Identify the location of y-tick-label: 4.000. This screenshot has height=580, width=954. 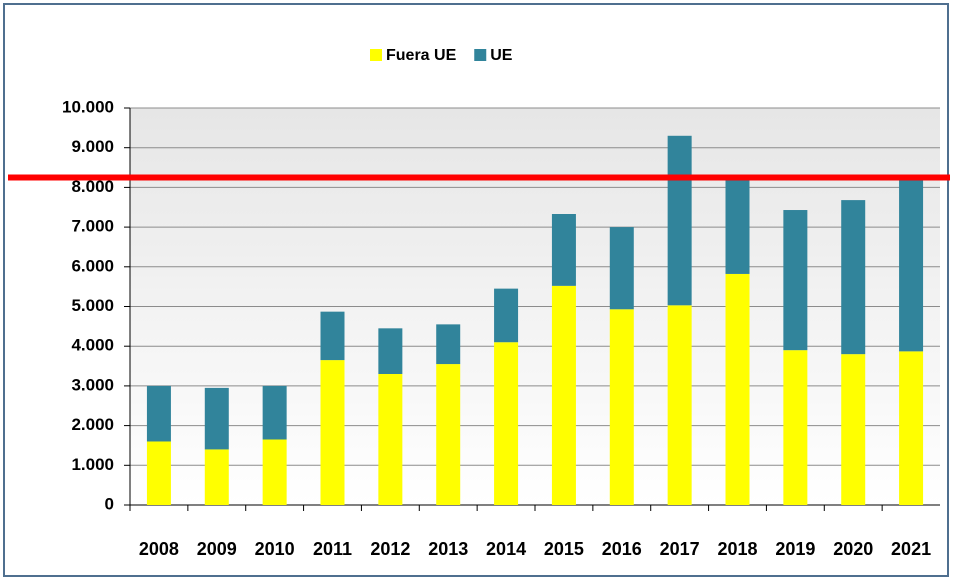
(92, 345).